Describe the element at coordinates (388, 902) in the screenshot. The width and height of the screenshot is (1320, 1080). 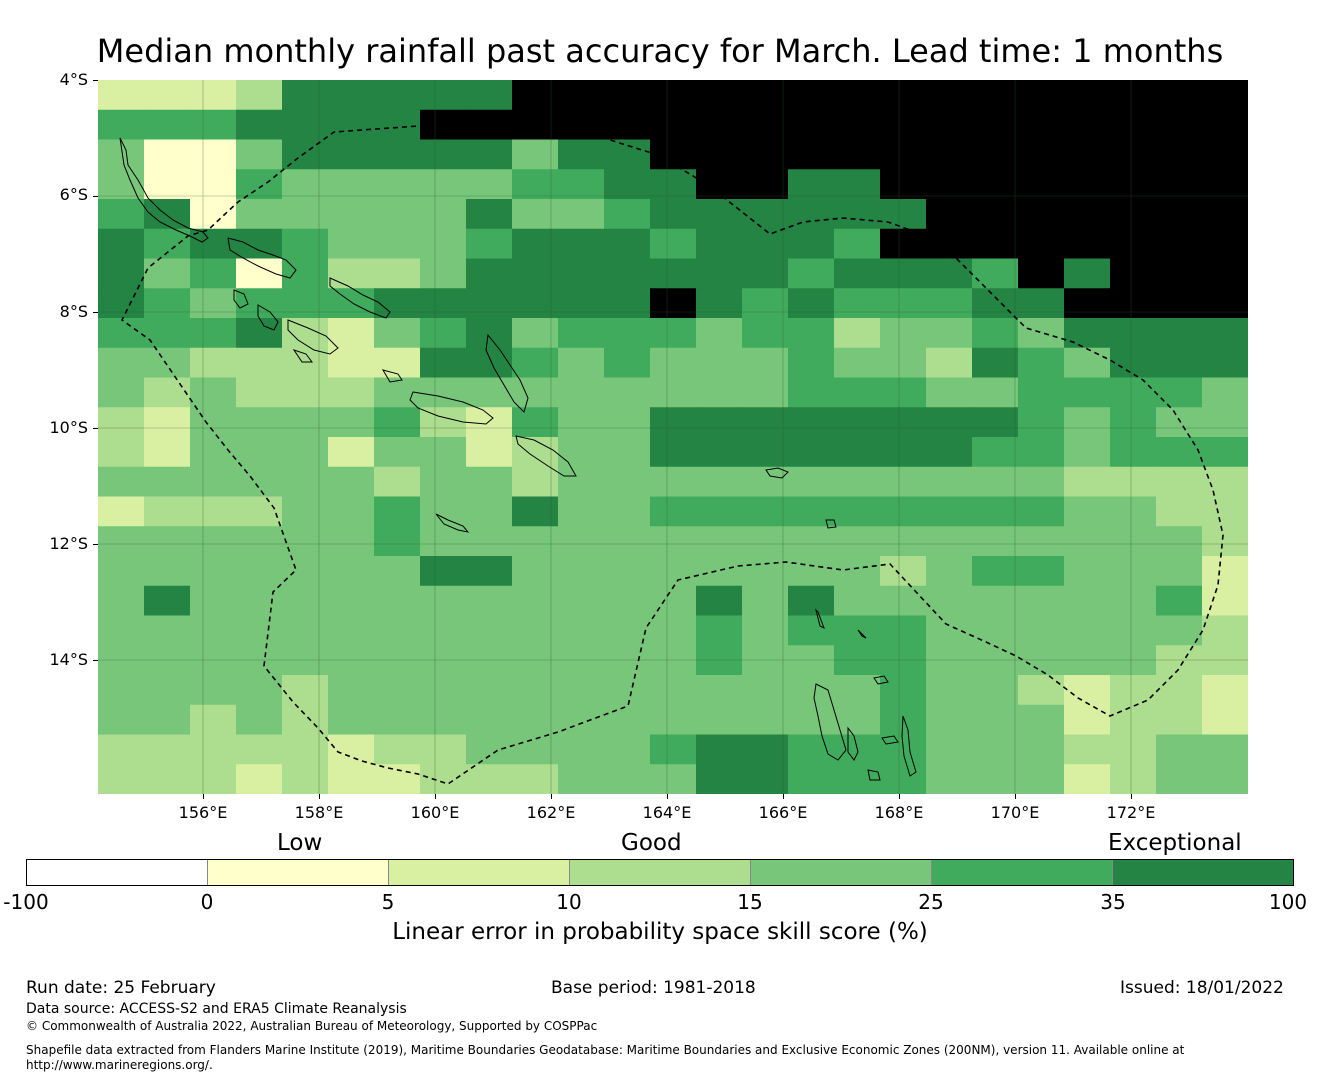
I see `colorbar-tick: 5` at that location.